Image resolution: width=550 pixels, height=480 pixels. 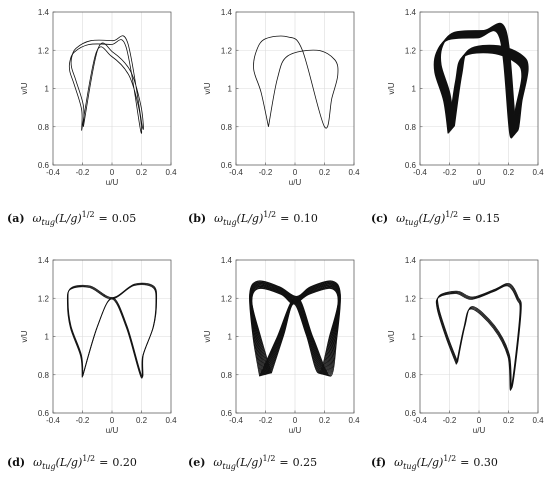 I want to click on panel-label: (a), so click(x=16, y=218).